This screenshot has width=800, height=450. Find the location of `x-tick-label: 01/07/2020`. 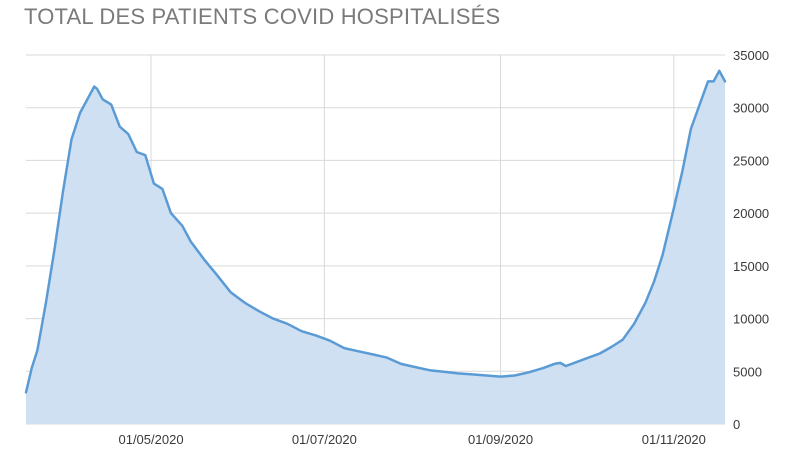

x-tick-label: 01/07/2020 is located at coordinates (324, 439).